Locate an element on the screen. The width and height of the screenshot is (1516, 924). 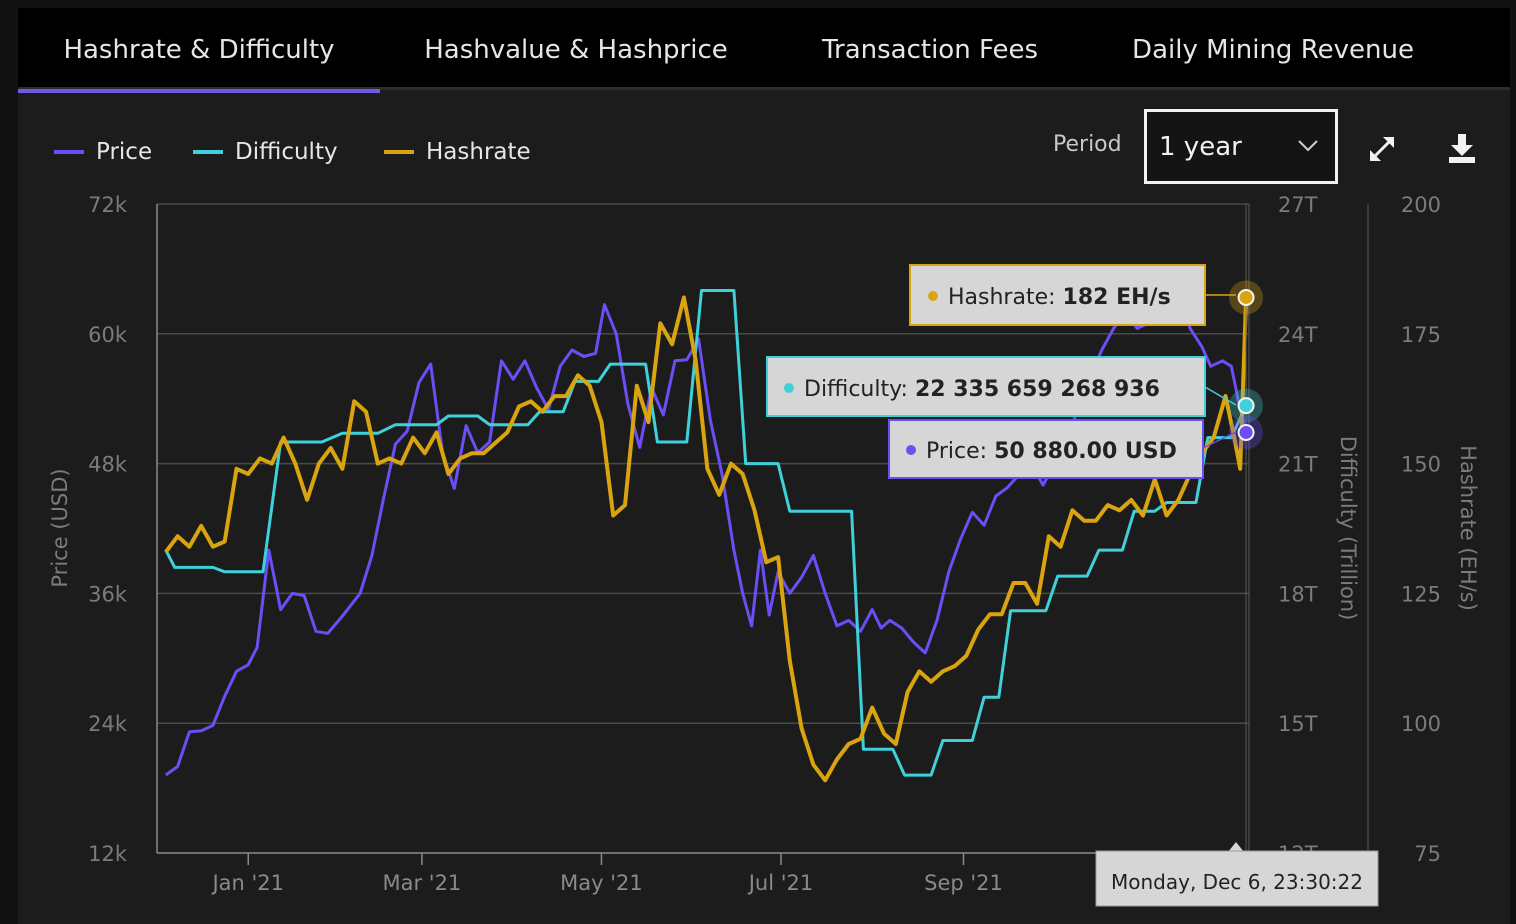
chevron-down-icon is located at coordinates (1308, 146).